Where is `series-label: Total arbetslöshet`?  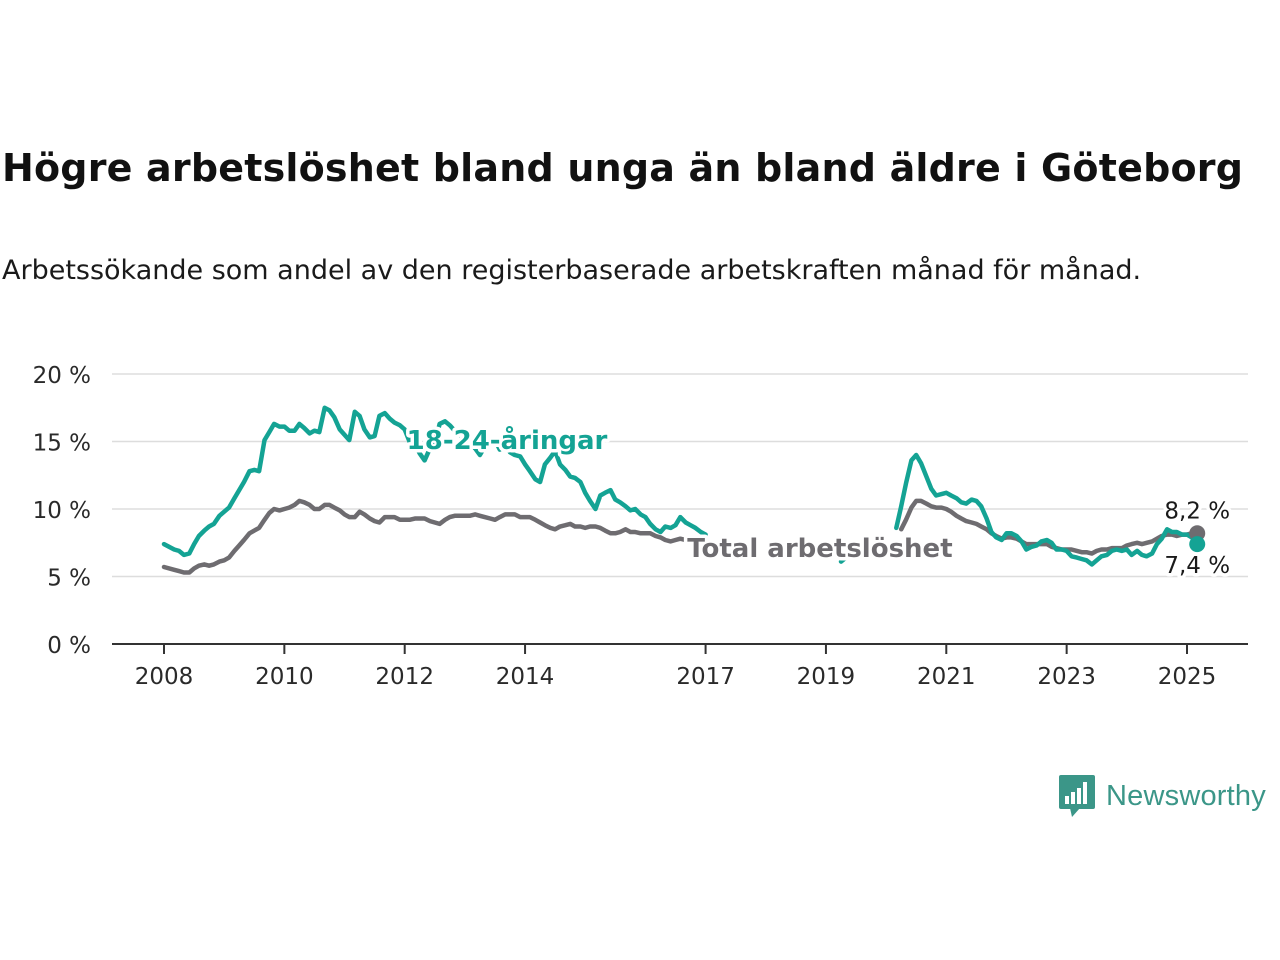
series-label: Total arbetslöshet is located at coordinates (819, 549).